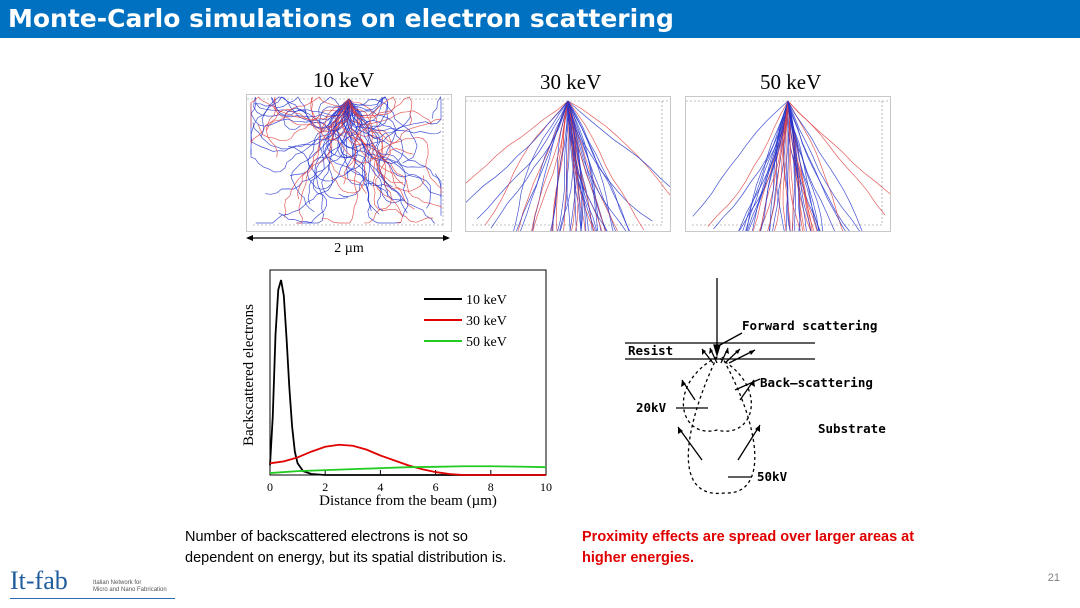 Image resolution: width=1080 pixels, height=608 pixels. Describe the element at coordinates (491, 487) in the screenshot. I see `x-tick-label: 8` at that location.